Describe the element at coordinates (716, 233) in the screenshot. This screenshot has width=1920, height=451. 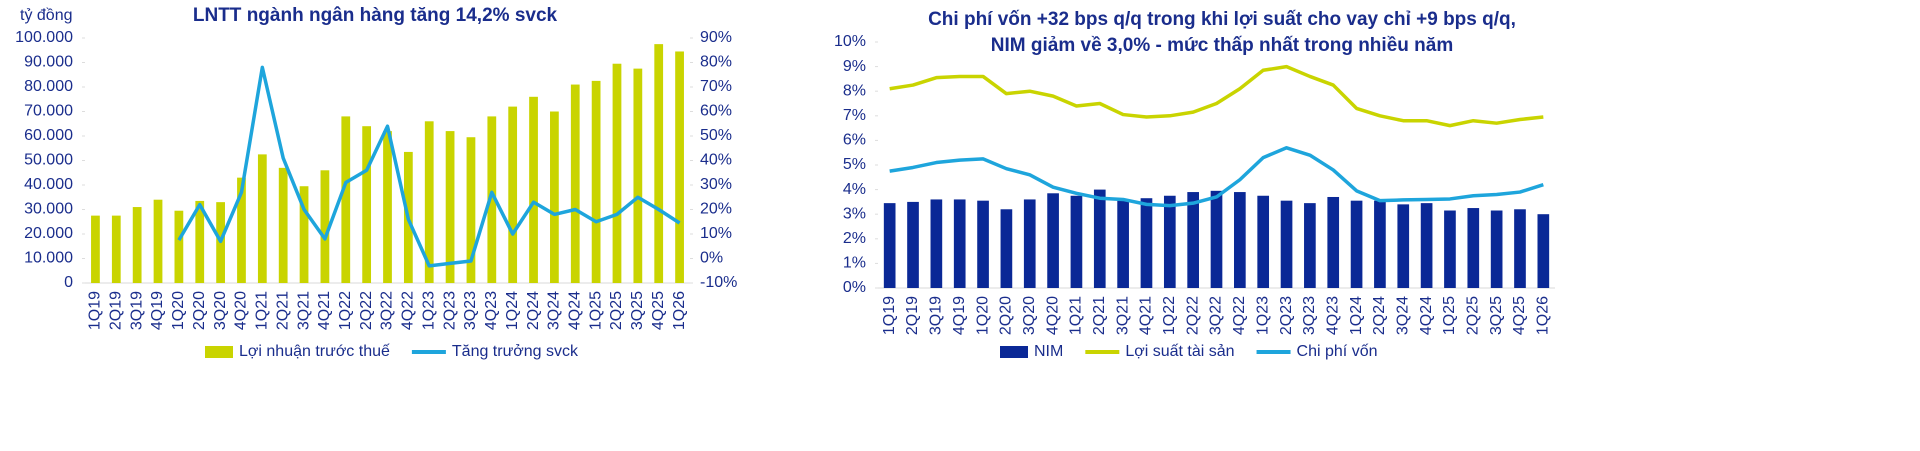
I see `y2-tick-label: 10%` at that location.